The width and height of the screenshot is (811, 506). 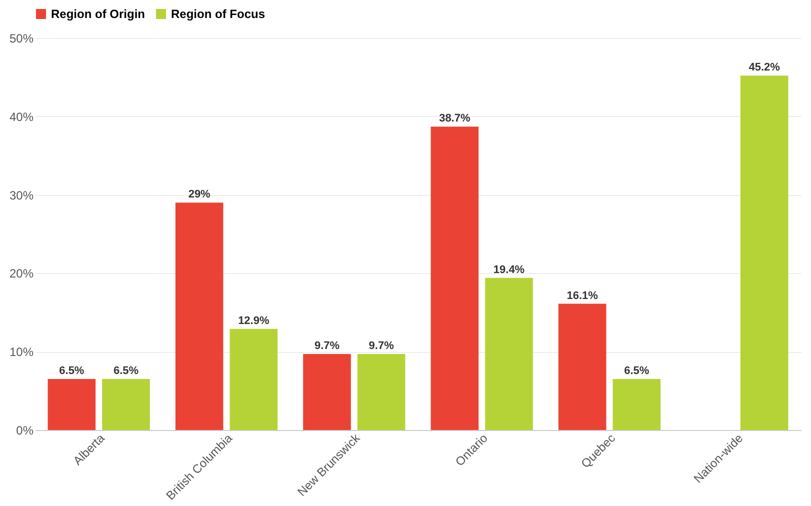 What do you see at coordinates (21, 352) in the screenshot?
I see `y-tick-label: 10%` at bounding box center [21, 352].